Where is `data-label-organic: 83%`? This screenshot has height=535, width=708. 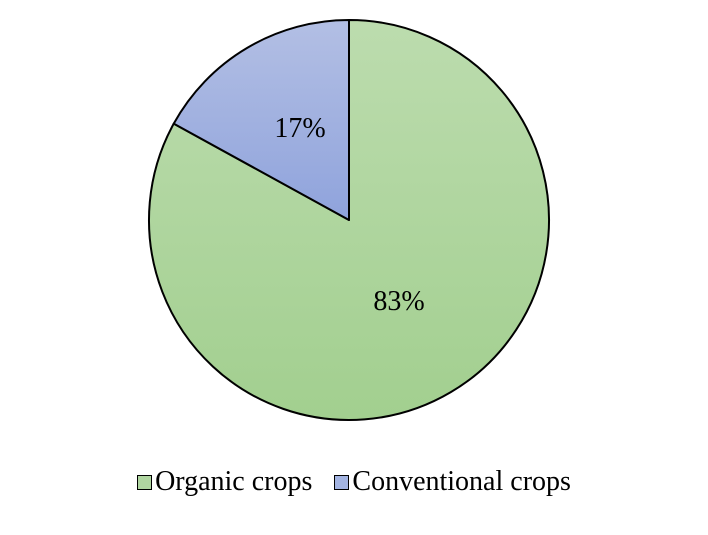
data-label-organic: 83% is located at coordinates (398, 301).